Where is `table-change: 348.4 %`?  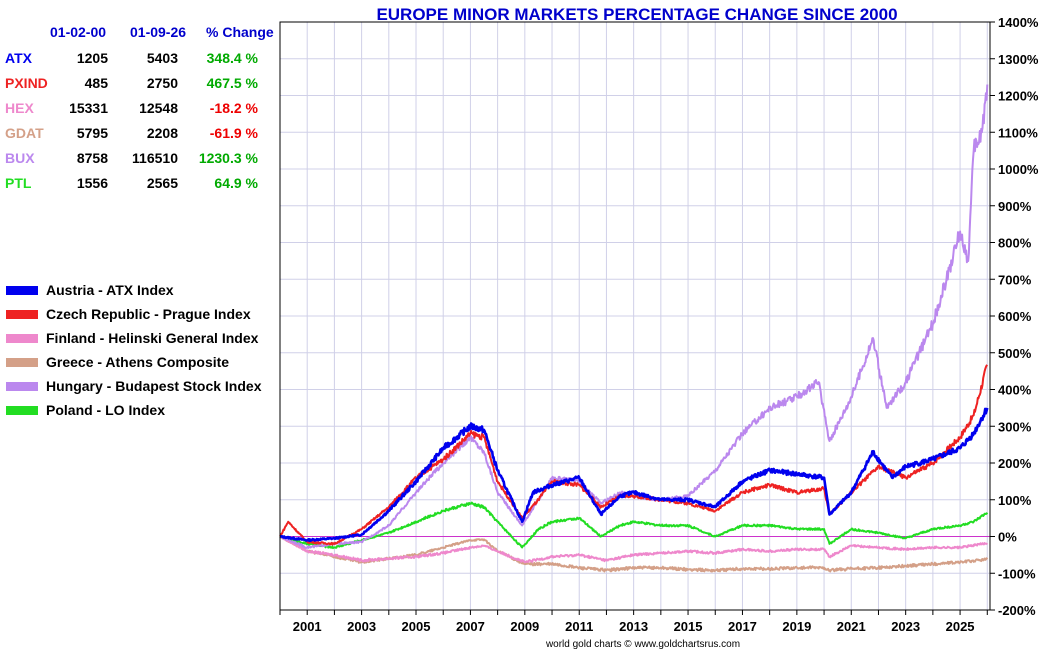 table-change: 348.4 % is located at coordinates (232, 58).